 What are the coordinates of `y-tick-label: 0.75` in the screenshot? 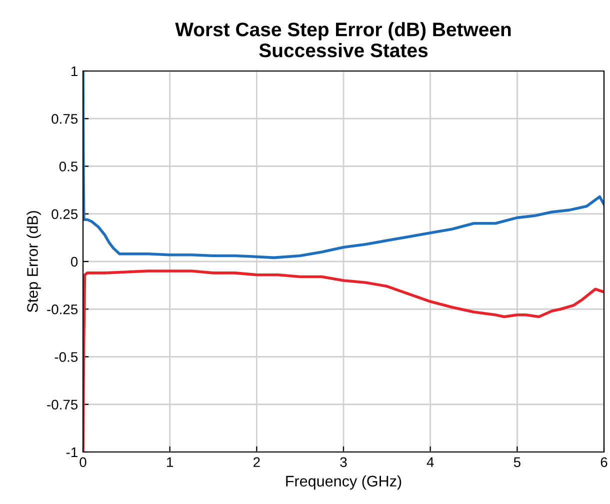 It's located at (65, 119).